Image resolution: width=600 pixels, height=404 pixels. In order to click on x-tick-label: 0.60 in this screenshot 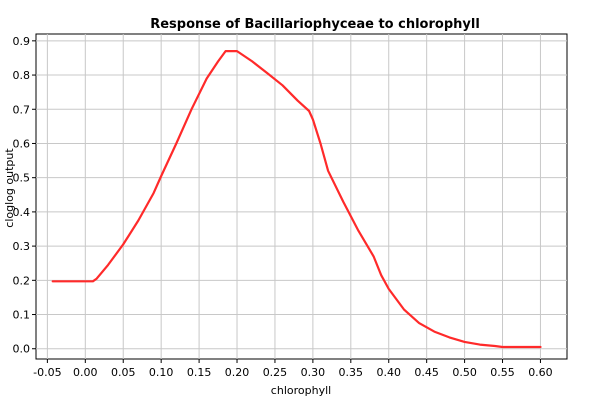, I will do `click(540, 372)`.